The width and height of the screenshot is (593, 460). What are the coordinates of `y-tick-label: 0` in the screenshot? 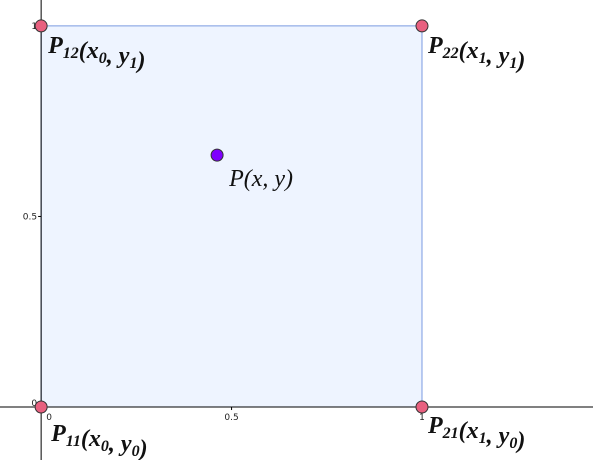 It's located at (34, 404).